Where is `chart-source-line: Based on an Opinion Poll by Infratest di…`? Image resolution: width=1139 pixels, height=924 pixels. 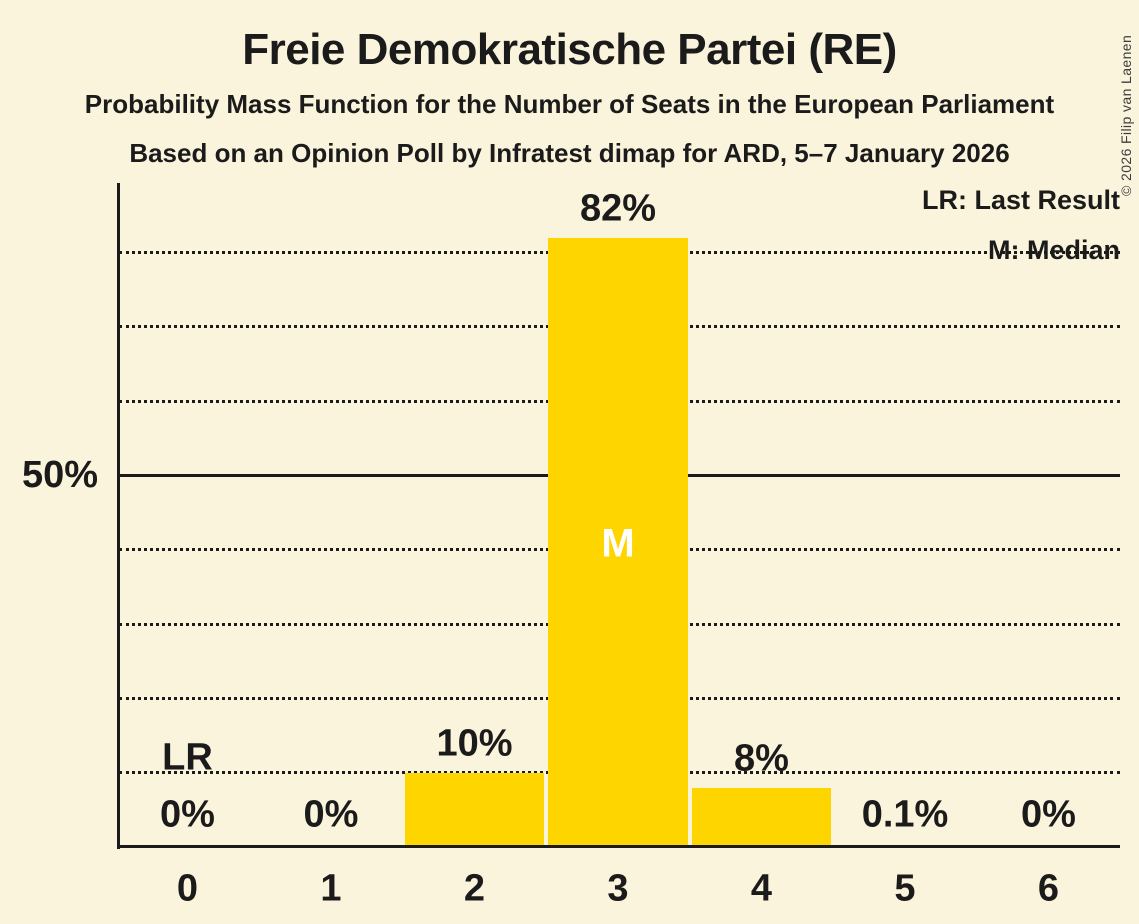
chart-source-line: Based on an Opinion Poll by Infratest di… is located at coordinates (569, 153).